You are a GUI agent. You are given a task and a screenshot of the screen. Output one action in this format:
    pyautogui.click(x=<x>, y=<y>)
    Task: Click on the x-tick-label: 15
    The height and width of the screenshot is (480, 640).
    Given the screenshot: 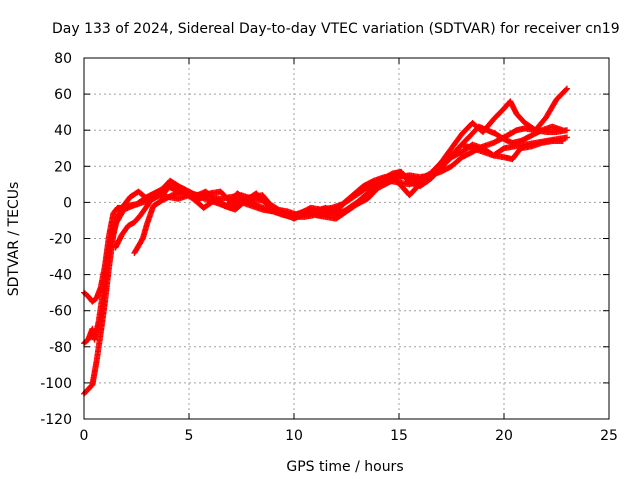 What is the action you would take?
    pyautogui.click(x=399, y=436)
    